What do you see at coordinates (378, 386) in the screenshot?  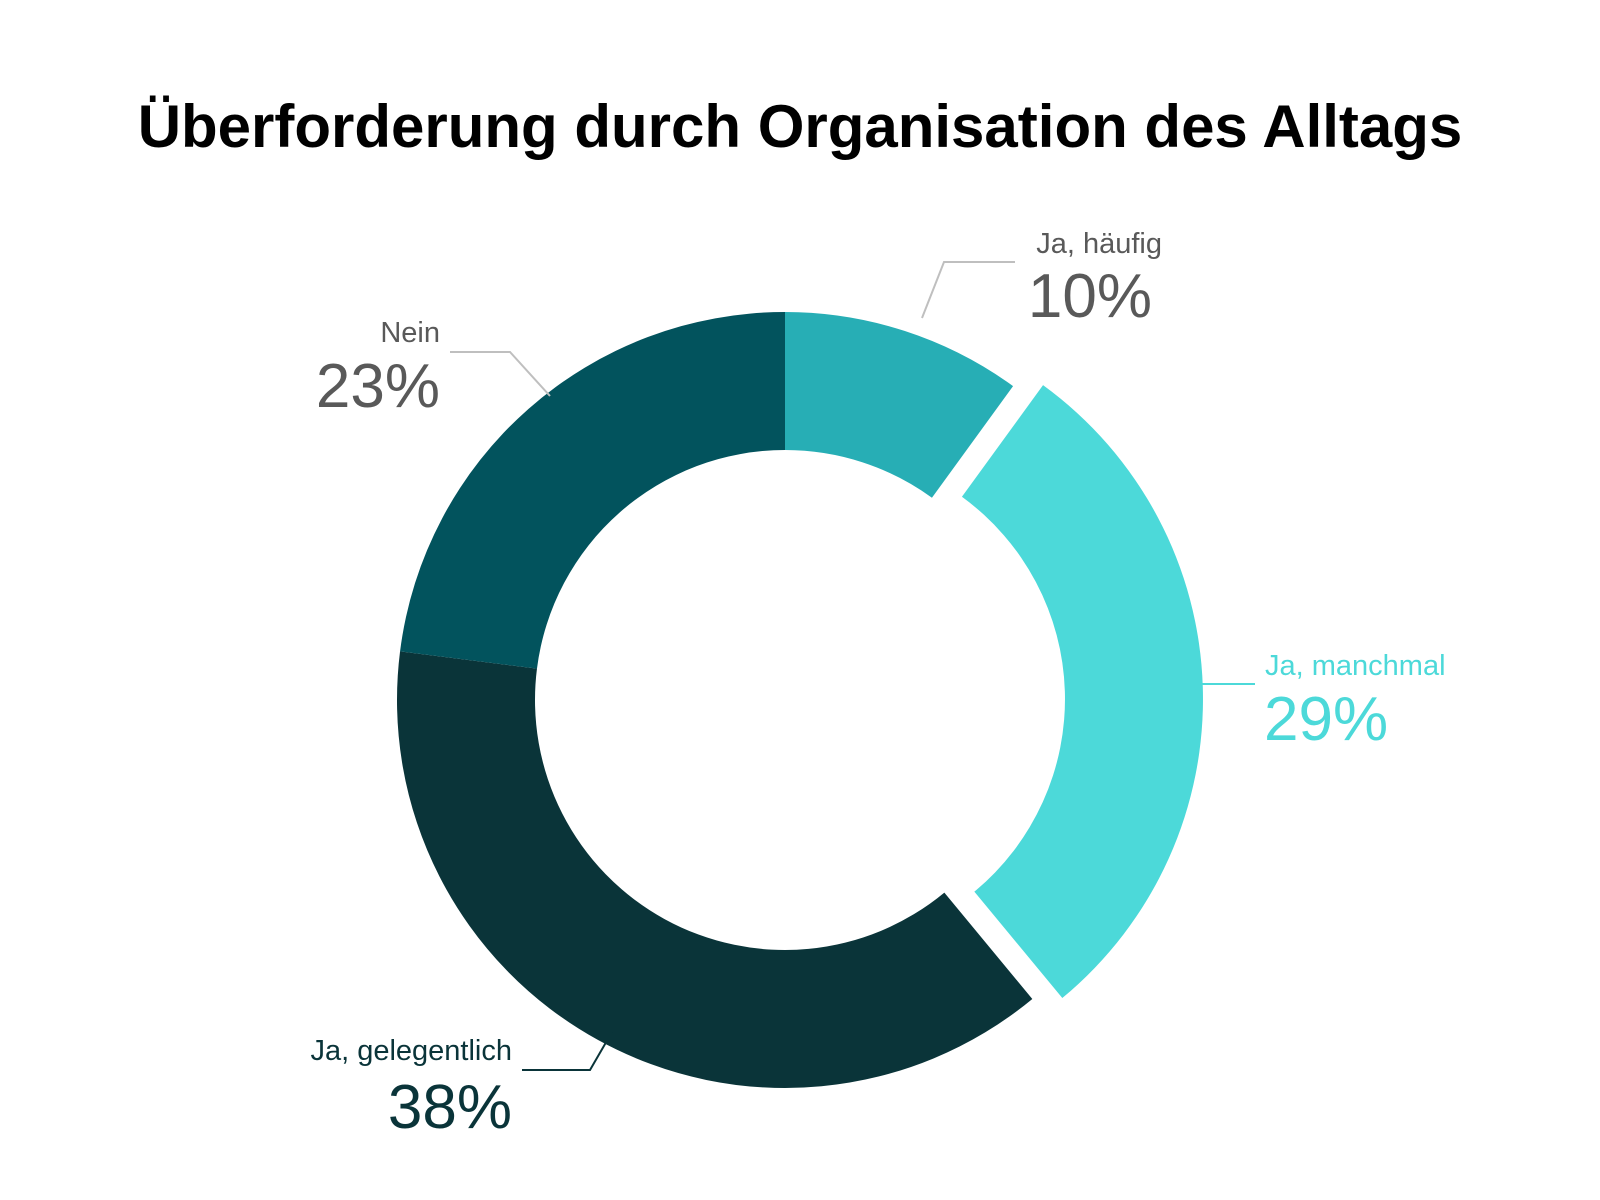 I see `label-value-nein: 23%` at bounding box center [378, 386].